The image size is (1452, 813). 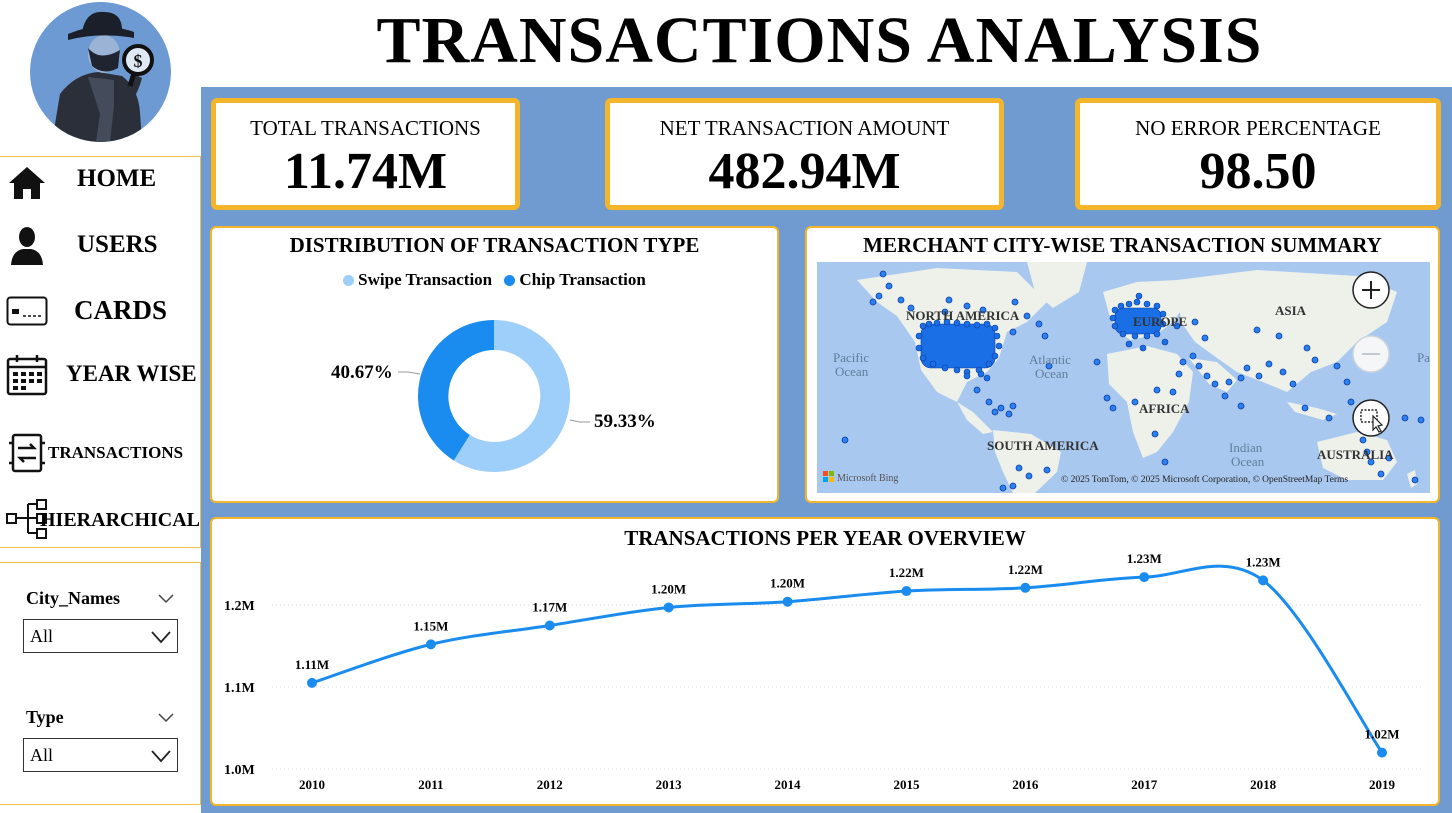 I want to click on map-label-north-america: NORTH AMERICA, so click(x=963, y=315).